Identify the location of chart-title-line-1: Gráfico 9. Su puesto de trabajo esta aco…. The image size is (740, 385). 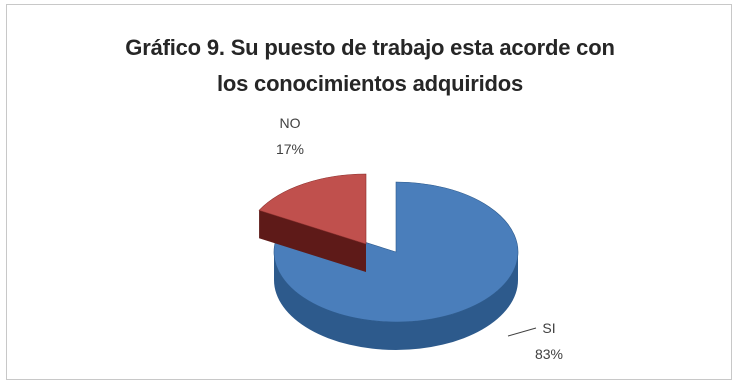
(370, 47).